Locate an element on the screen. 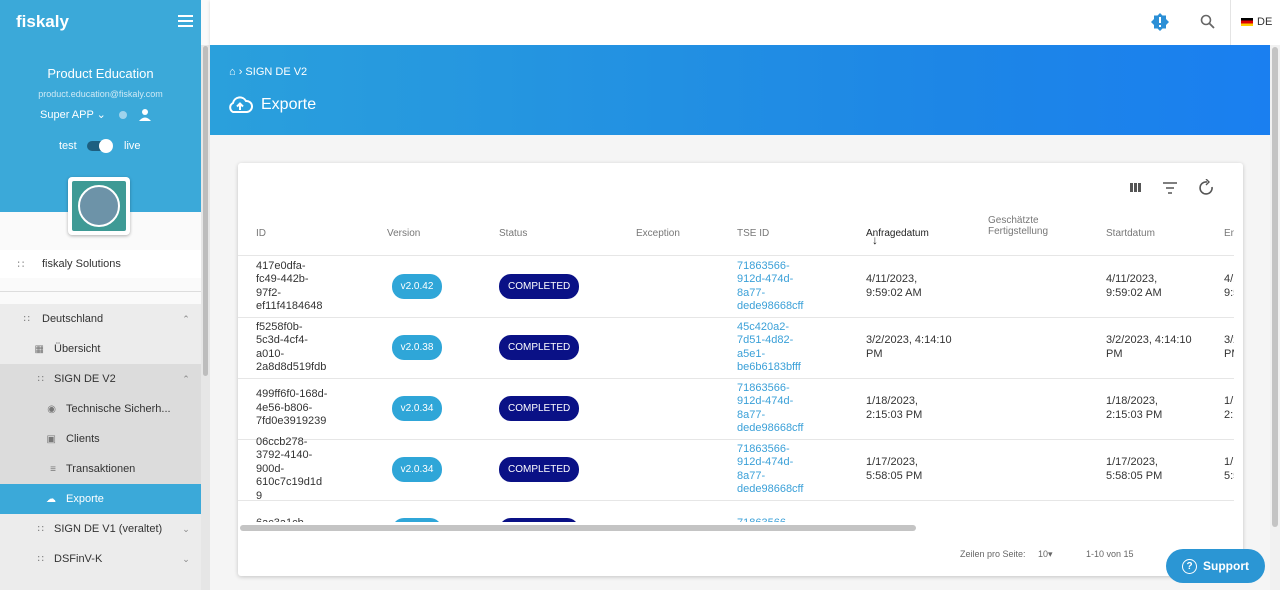 The height and width of the screenshot is (590, 1280). language-select: DE is located at coordinates (1256, 22).